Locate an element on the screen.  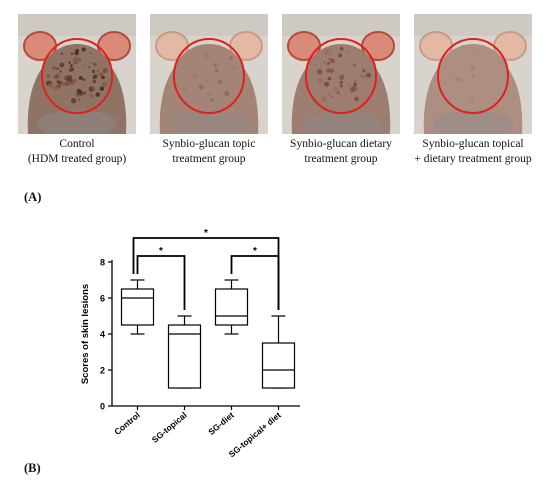
y-tick-label: 8 is located at coordinates (102, 263).